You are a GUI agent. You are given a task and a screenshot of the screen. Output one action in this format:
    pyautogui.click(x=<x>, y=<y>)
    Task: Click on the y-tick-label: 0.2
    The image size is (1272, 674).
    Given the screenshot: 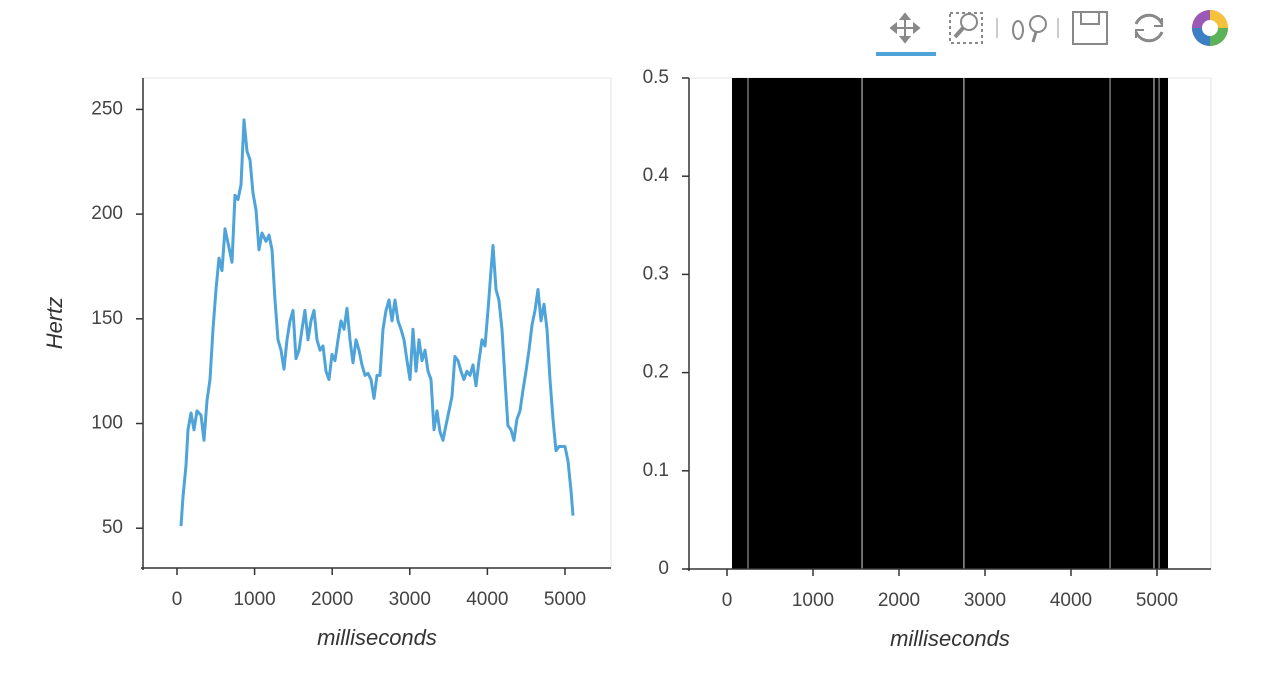 What is the action you would take?
    pyautogui.click(x=656, y=372)
    